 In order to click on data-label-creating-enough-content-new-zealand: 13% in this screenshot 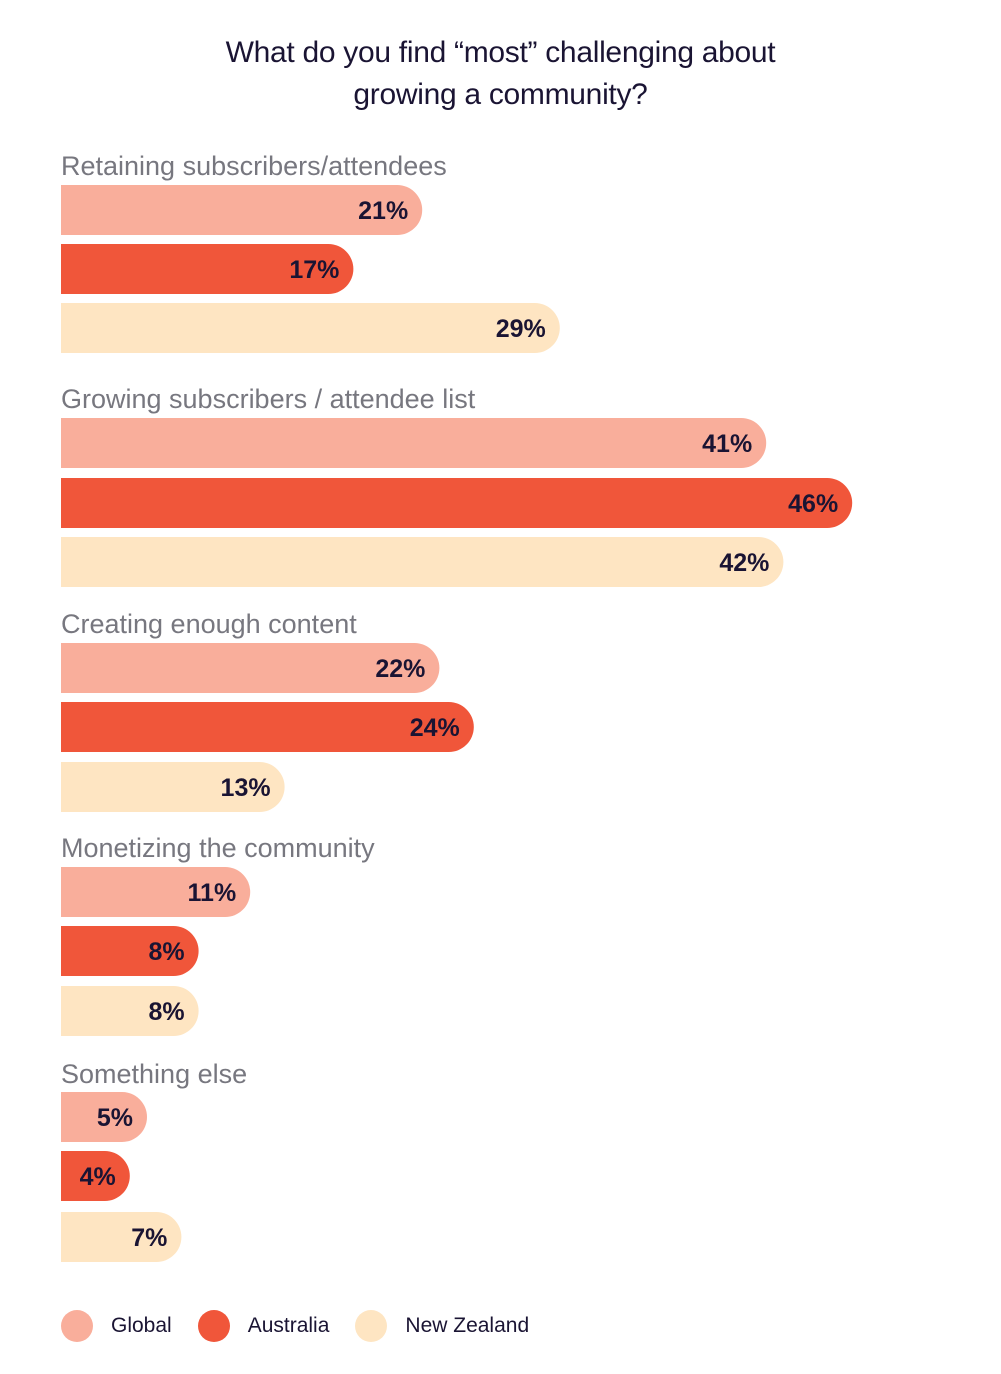, I will do `click(246, 788)`.